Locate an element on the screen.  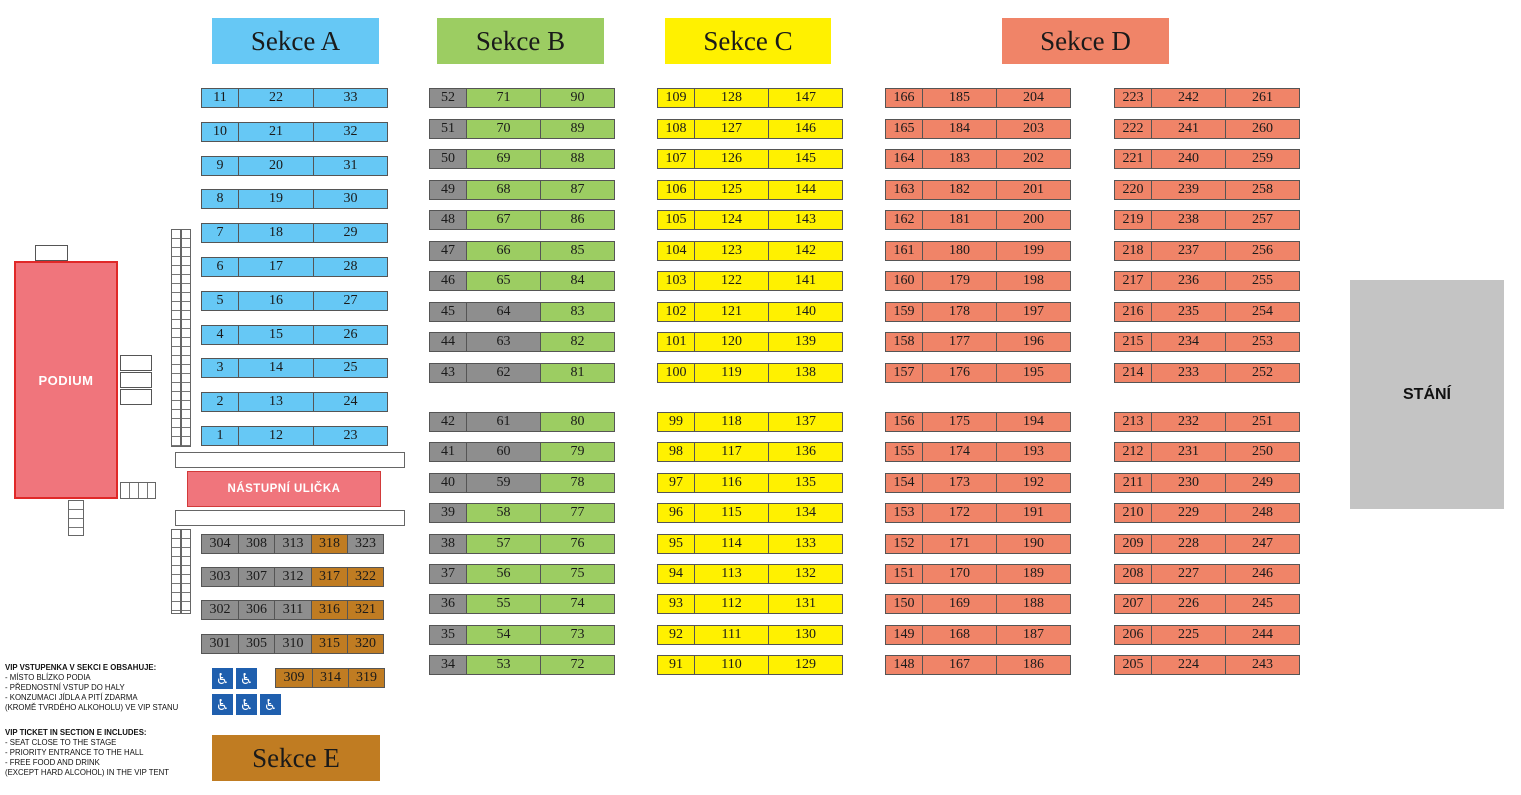
seat-block-22: 22 is located at coordinates (276, 98).